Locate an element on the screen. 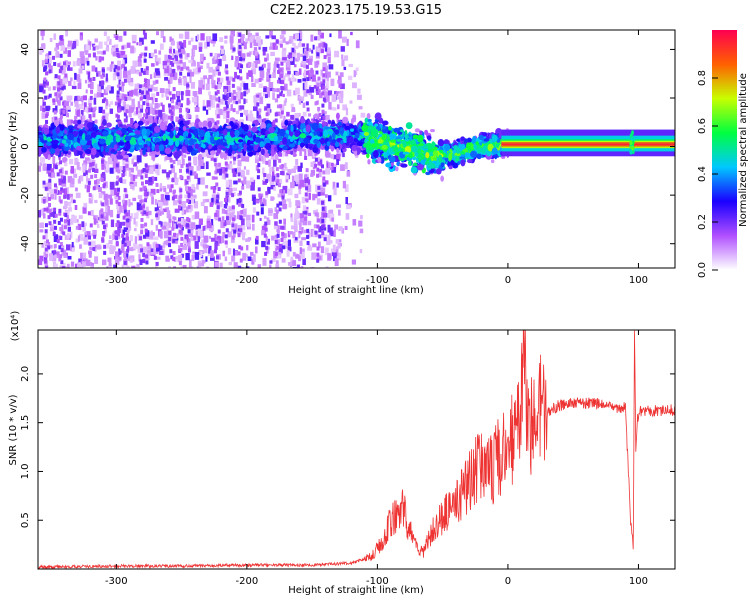 This screenshot has height=600, width=750. spectrogram-signal-cell is located at coordinates (492, 161).